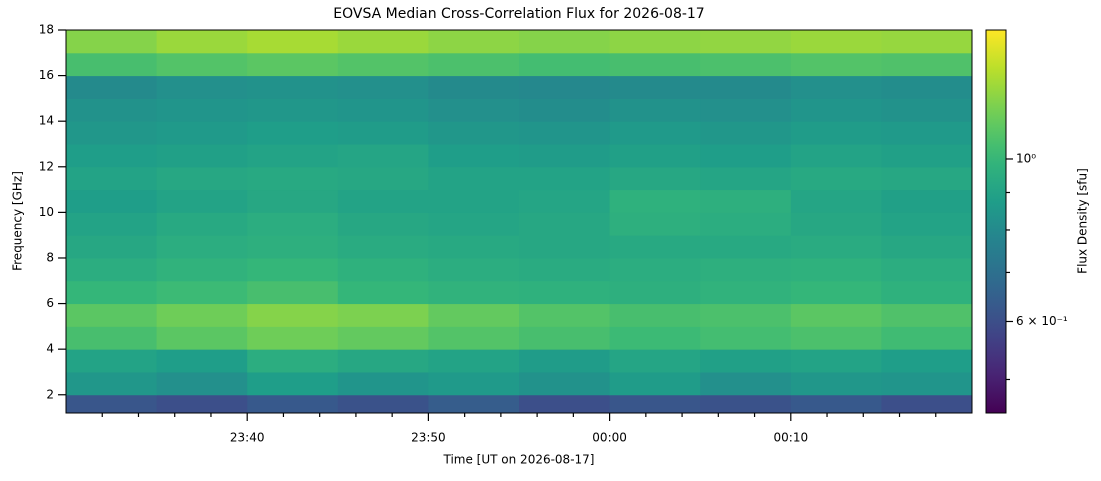 This screenshot has height=481, width=1101. What do you see at coordinates (46, 212) in the screenshot?
I see `y-tick-label: 10` at bounding box center [46, 212].